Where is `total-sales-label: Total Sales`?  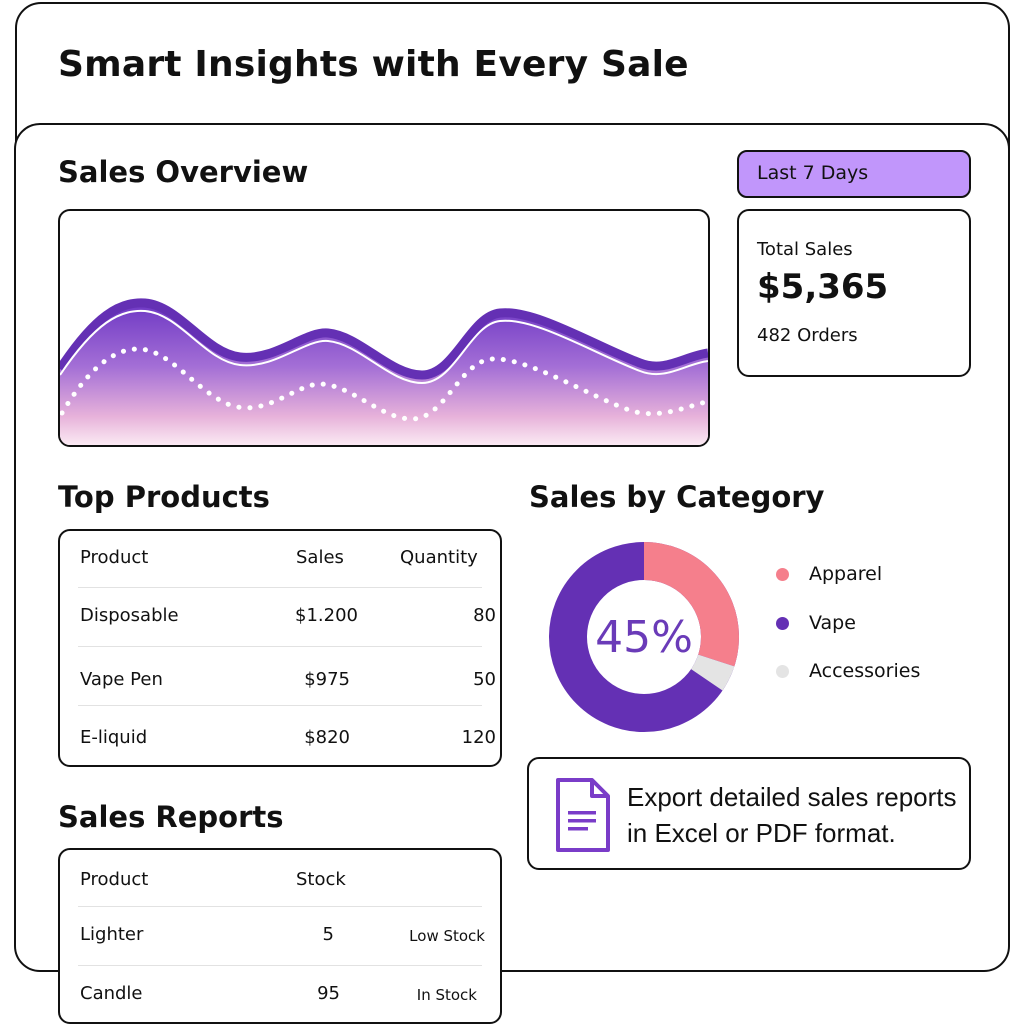 total-sales-label: Total Sales is located at coordinates (805, 249).